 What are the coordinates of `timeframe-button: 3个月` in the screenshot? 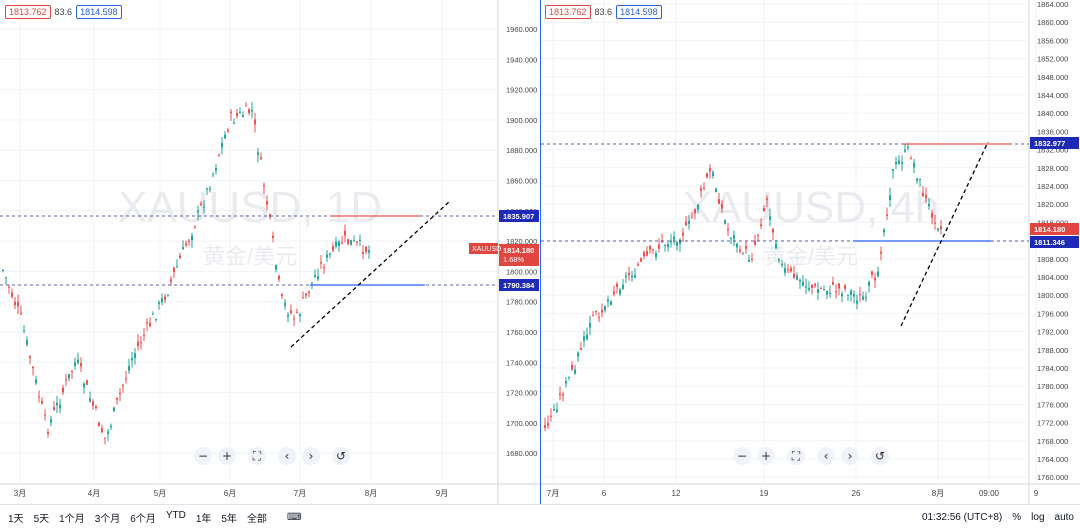 It's located at (107, 519).